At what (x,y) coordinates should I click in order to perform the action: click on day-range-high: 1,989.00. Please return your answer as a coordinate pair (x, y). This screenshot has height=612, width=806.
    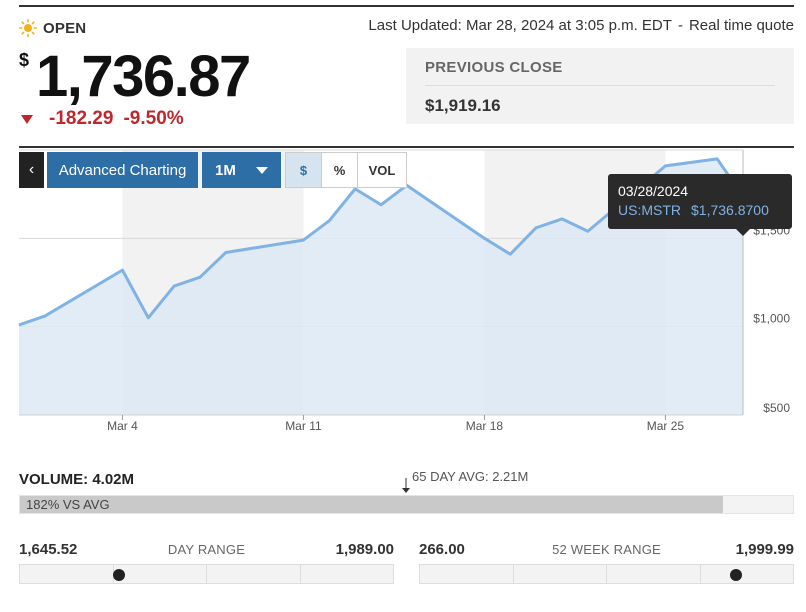
    Looking at the image, I should click on (364, 549).